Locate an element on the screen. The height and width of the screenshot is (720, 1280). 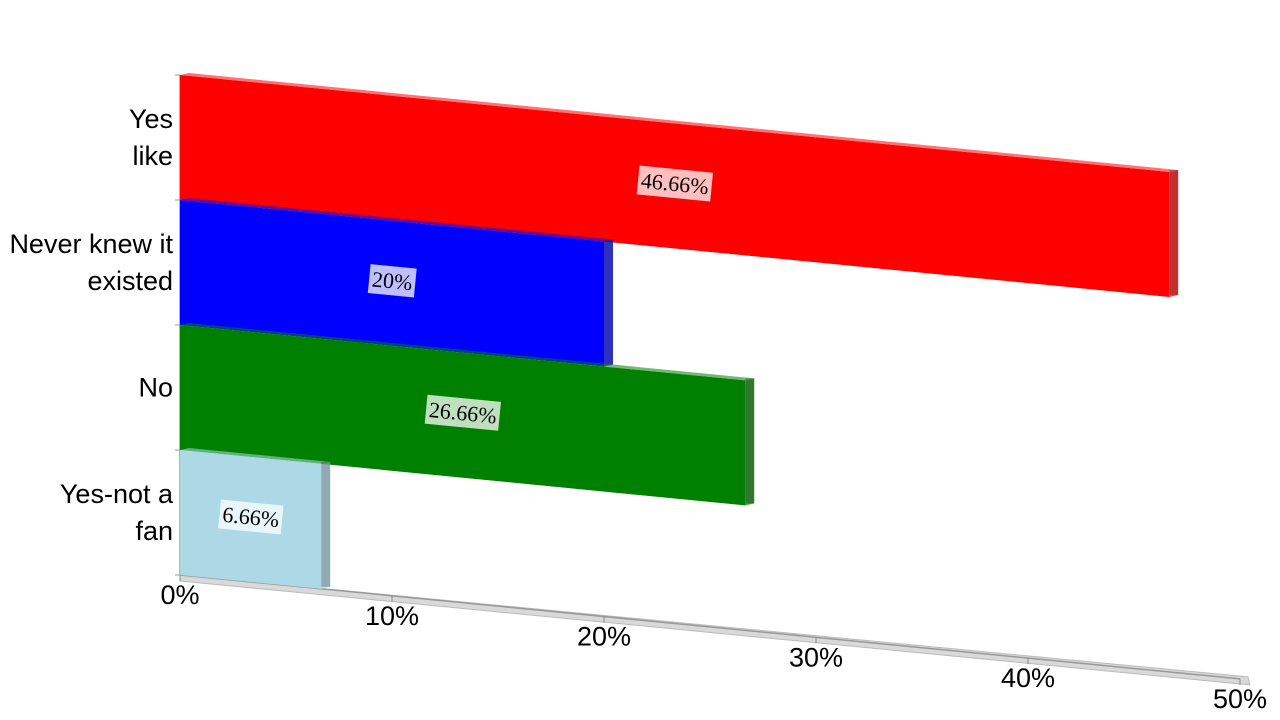
value-label-text: 20% is located at coordinates (392, 280).